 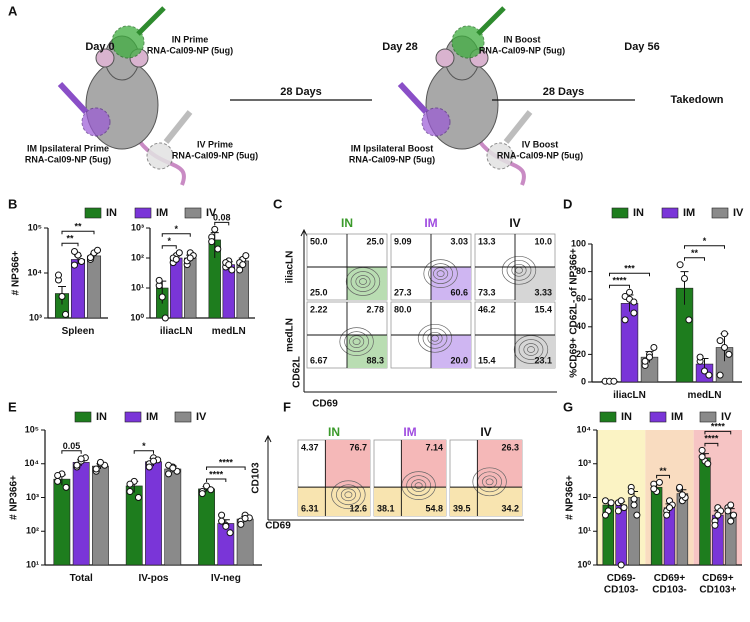 What do you see at coordinates (584, 497) in the screenshot?
I see `y-tick-label: 10²` at bounding box center [584, 497].